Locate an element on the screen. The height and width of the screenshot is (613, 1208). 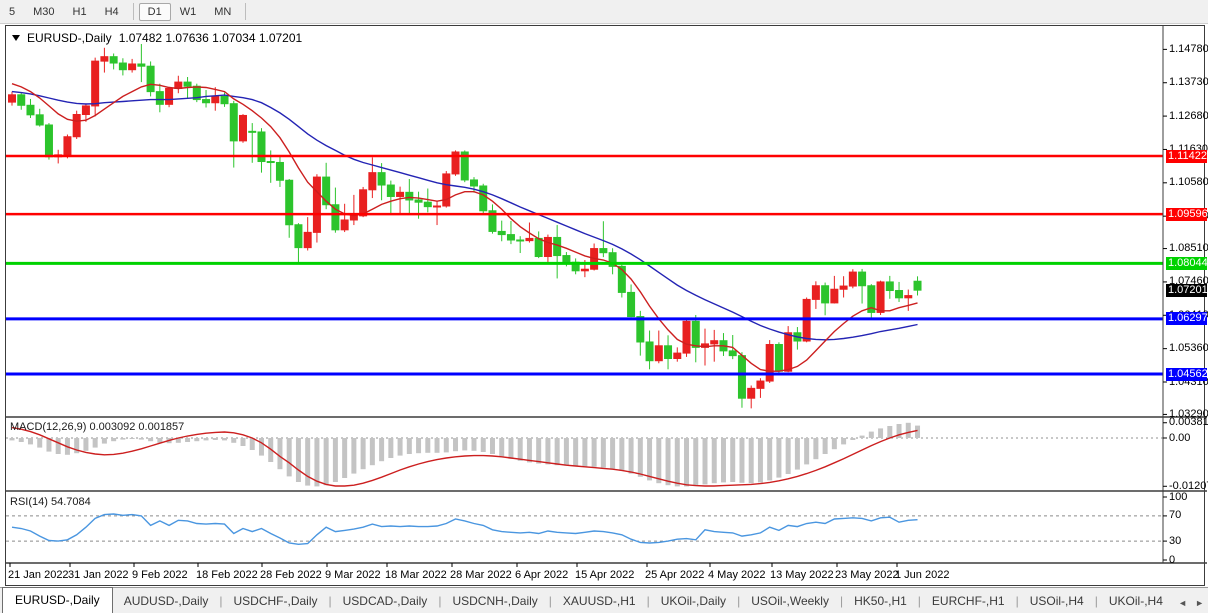
tab-scroll-right-icon: ► is located at coordinates (1199, 603).